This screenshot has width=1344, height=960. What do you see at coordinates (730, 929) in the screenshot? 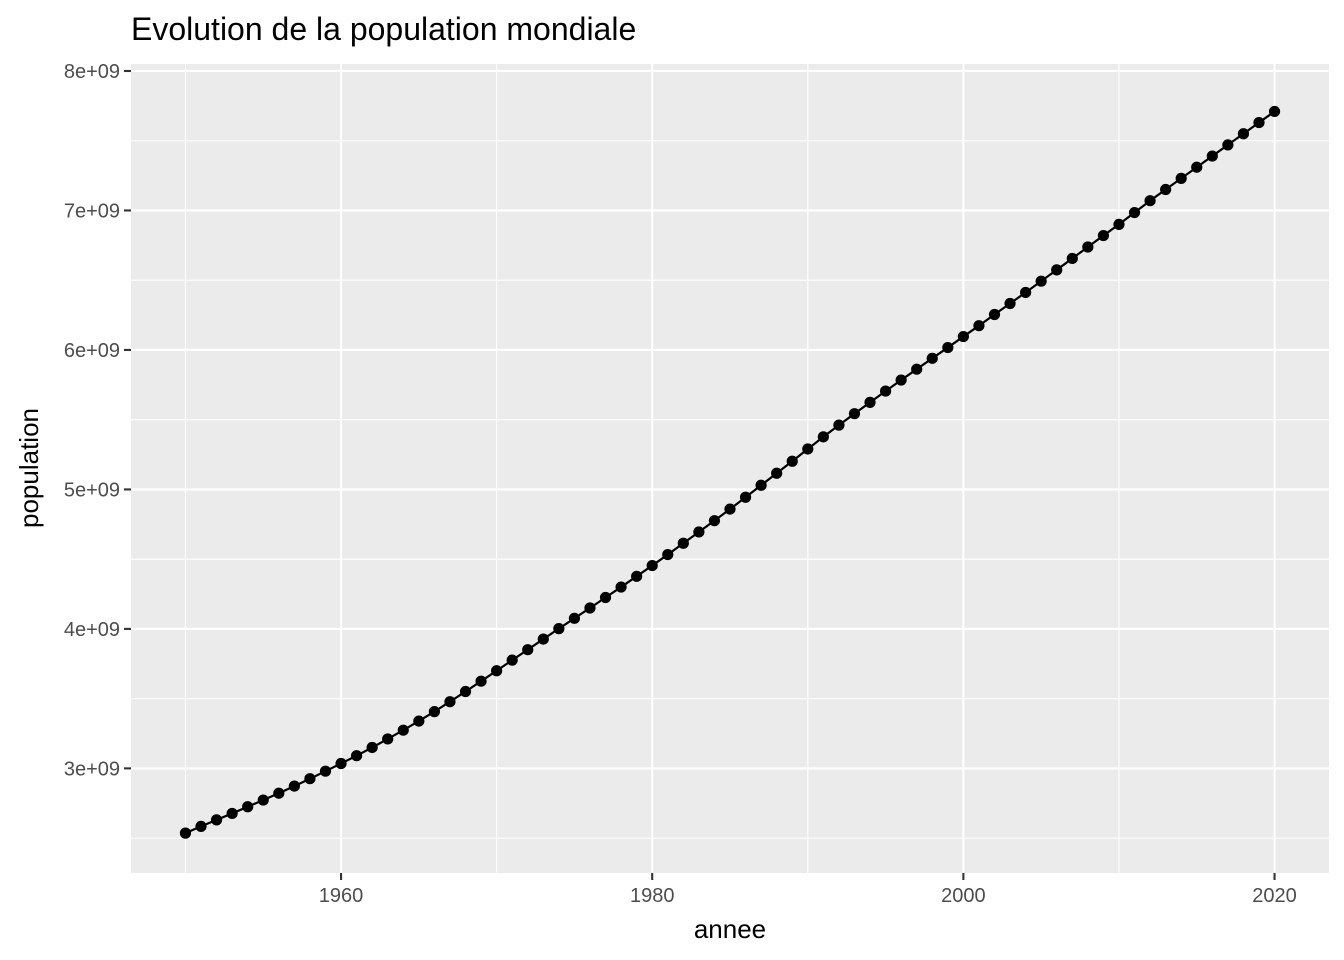
I see `x-axis-title: annee` at bounding box center [730, 929].